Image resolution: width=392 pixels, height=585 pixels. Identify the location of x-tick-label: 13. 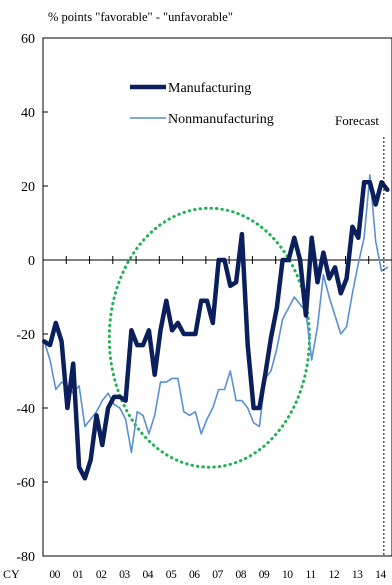
(357, 575).